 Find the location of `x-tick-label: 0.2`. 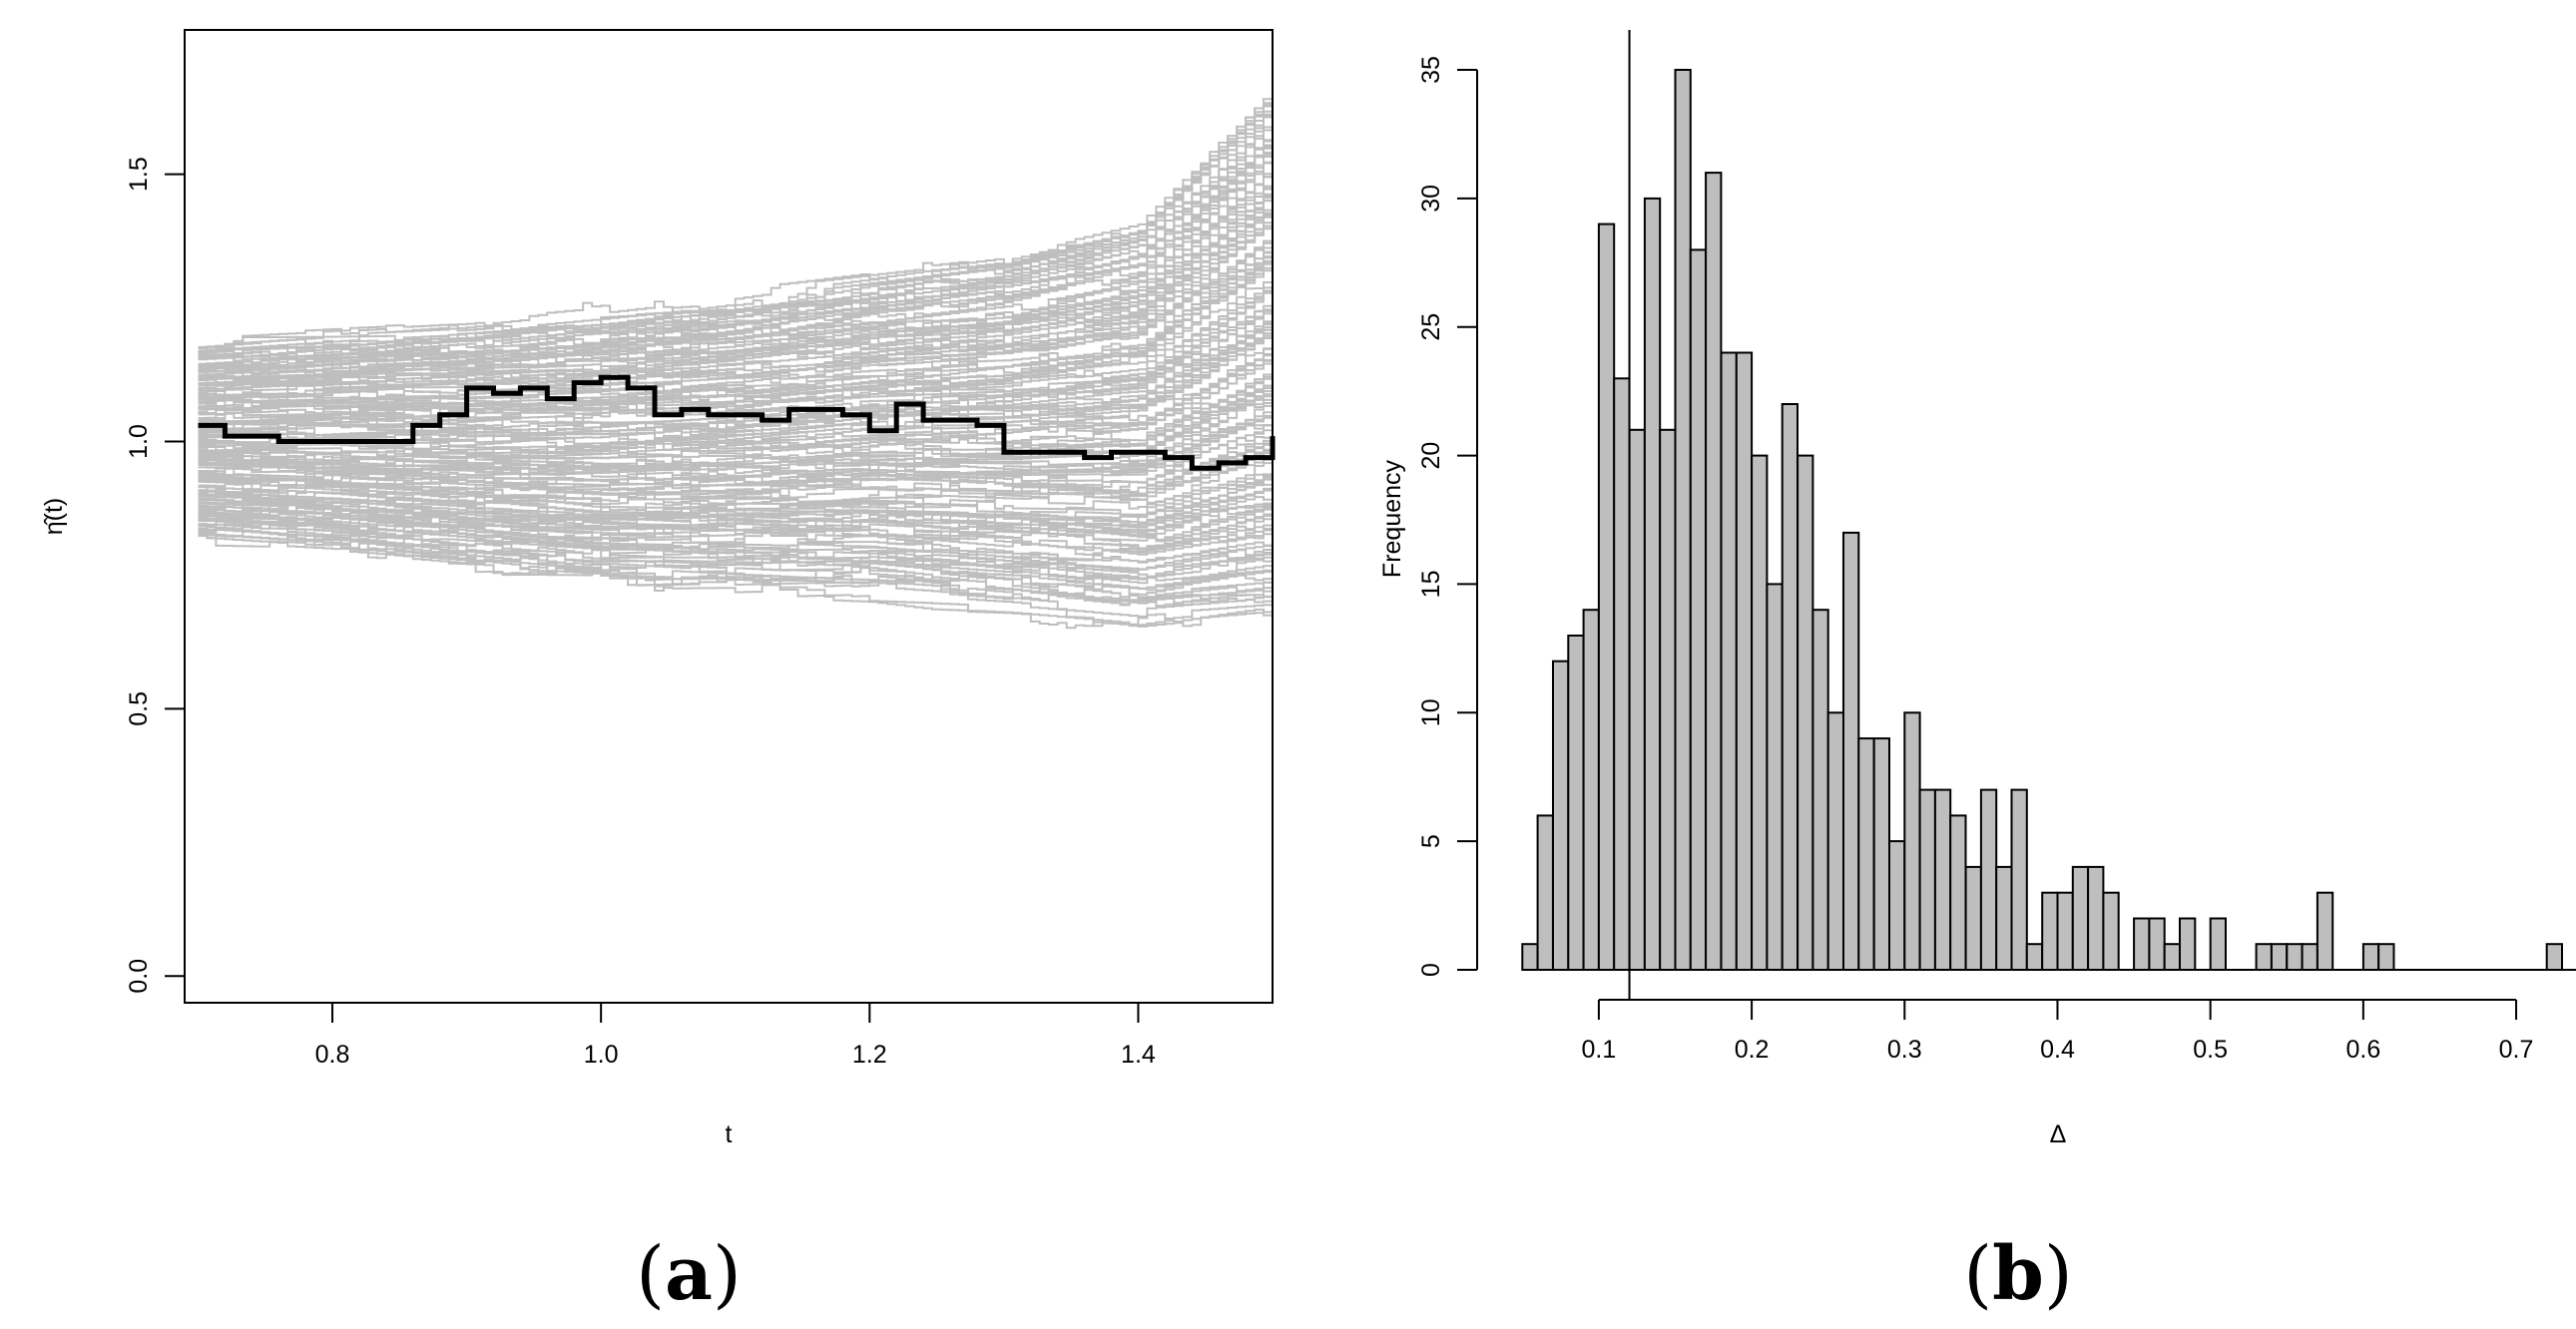

x-tick-label: 0.2 is located at coordinates (1753, 1050).